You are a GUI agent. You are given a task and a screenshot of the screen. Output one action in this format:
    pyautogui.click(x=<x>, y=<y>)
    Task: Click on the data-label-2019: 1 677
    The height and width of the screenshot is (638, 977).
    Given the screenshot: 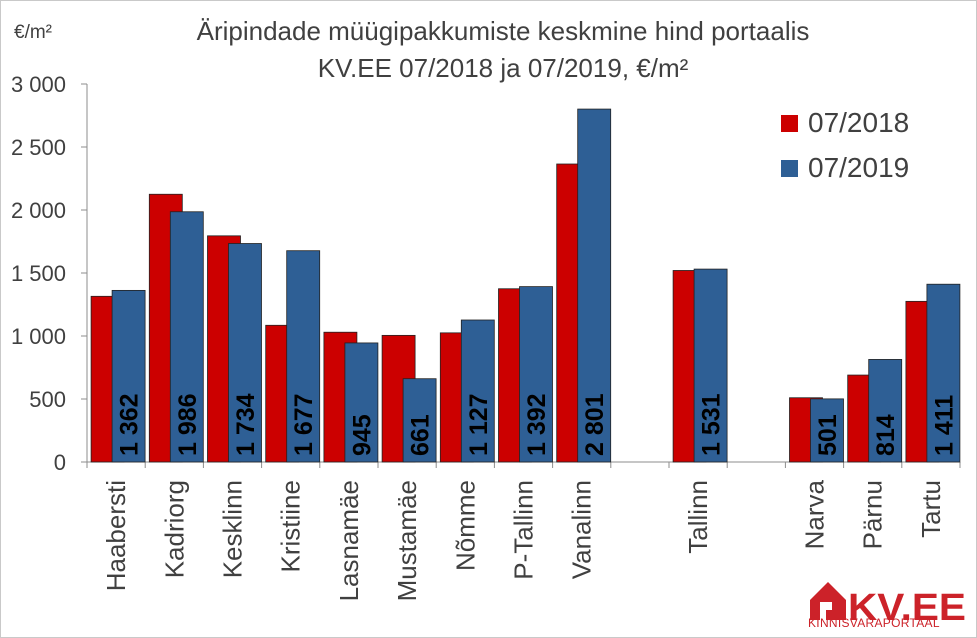 What is the action you would take?
    pyautogui.click(x=304, y=424)
    